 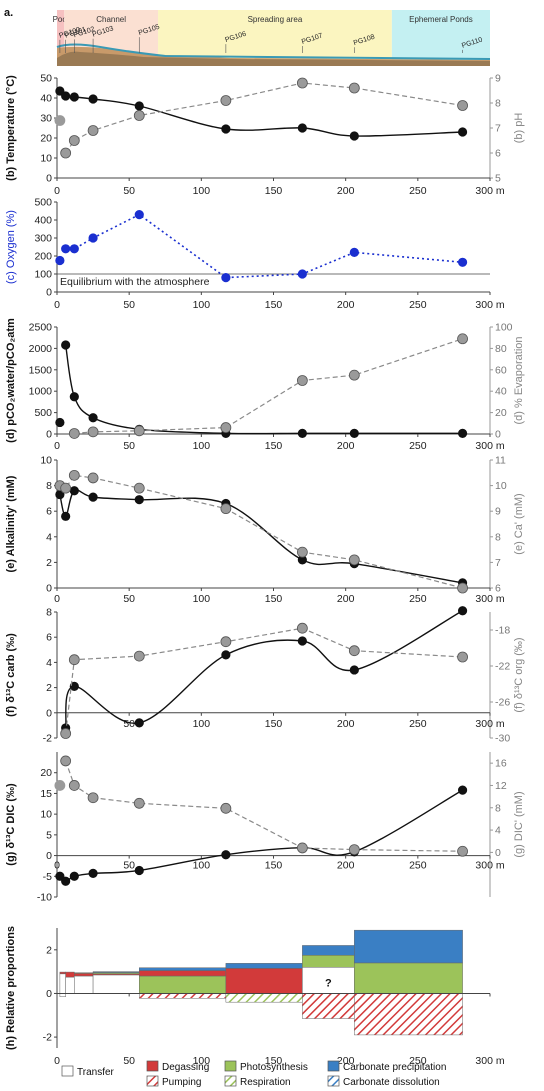 What do you see at coordinates (41, 392) in the screenshot?
I see `y-tick-label: 1000` at bounding box center [41, 392].